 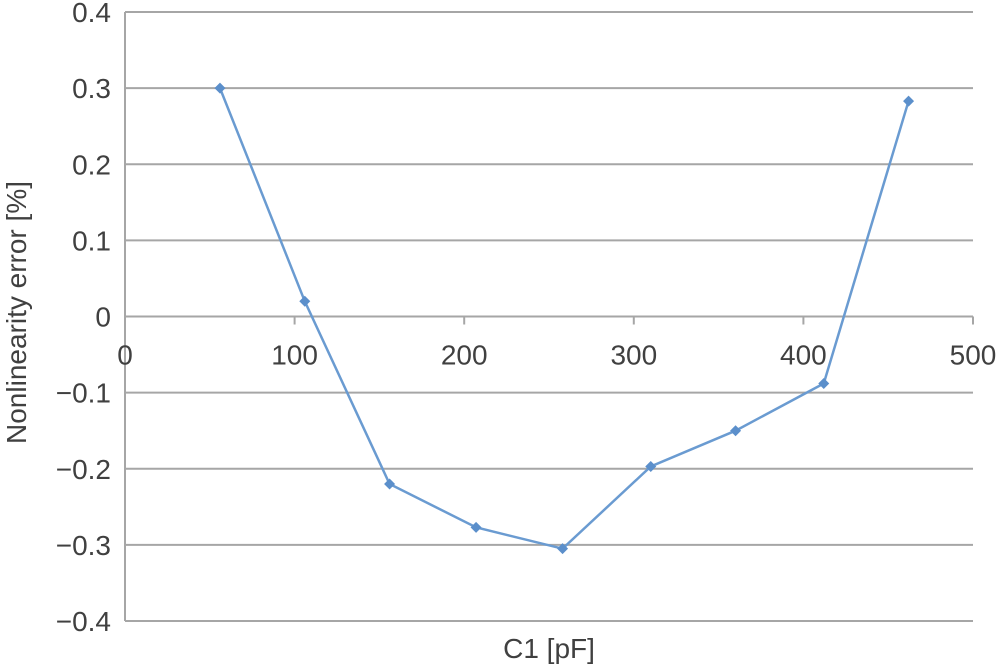 I want to click on x-tick-label: 300, so click(x=633, y=355).